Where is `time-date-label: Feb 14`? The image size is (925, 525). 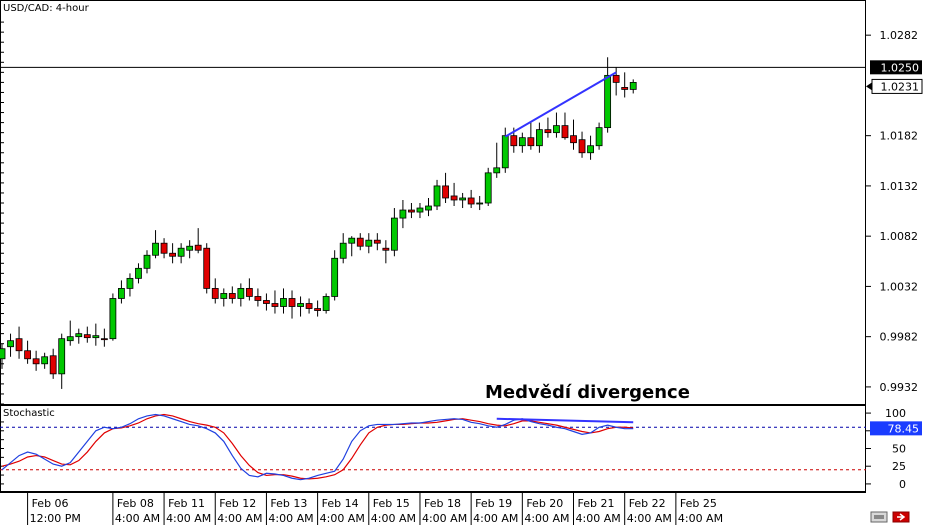
time-date-label: Feb 14 is located at coordinates (340, 503).